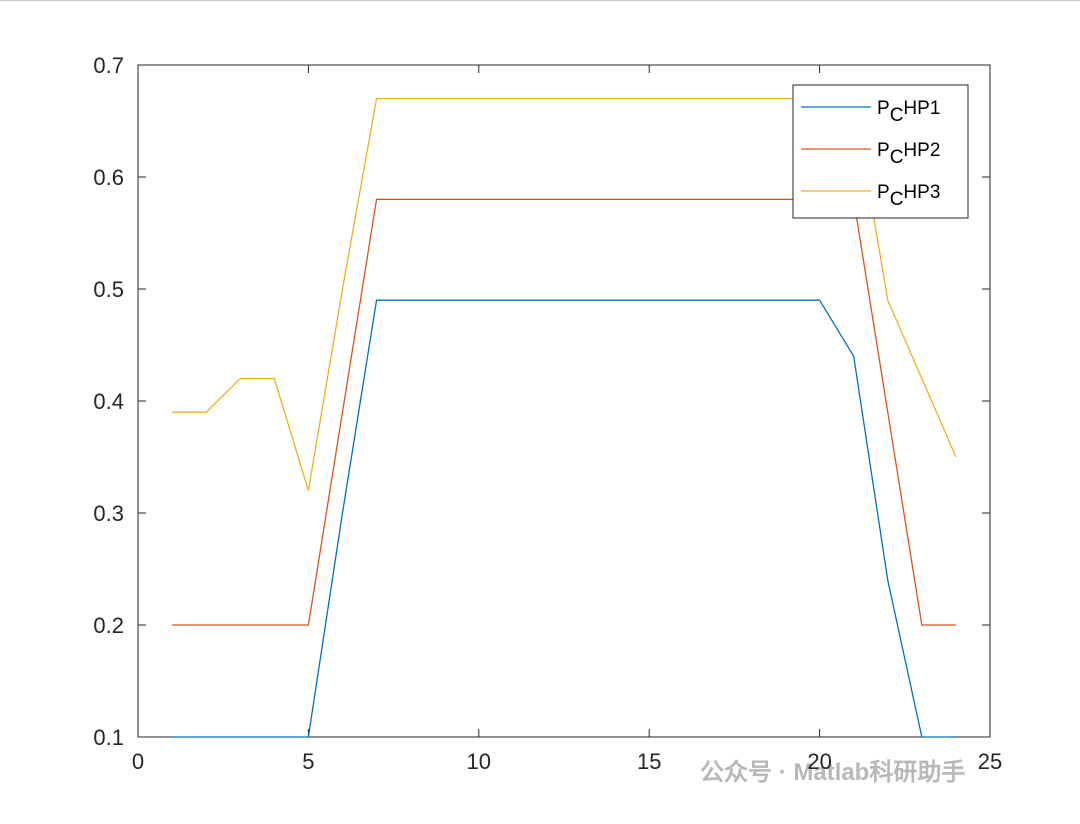 This screenshot has width=1080, height=824. Describe the element at coordinates (479, 761) in the screenshot. I see `x-tick-label: 10` at that location.